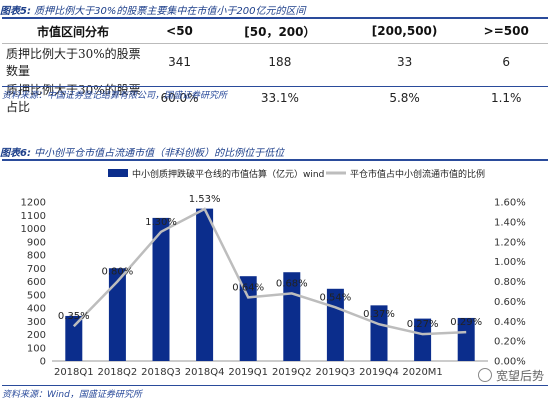 This screenshot has height=401, width=550. What do you see at coordinates (228, 174) in the screenshot?
I see `legend-label: 中小创质押跌破平仓线的市值估算（亿元）wind` at bounding box center [228, 174].